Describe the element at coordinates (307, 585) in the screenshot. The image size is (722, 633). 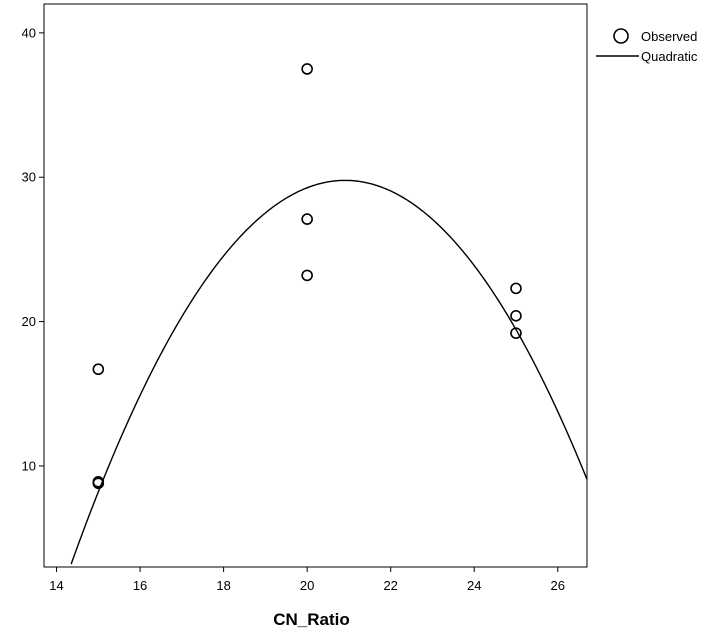
I see `x-tick-label: 20` at that location.